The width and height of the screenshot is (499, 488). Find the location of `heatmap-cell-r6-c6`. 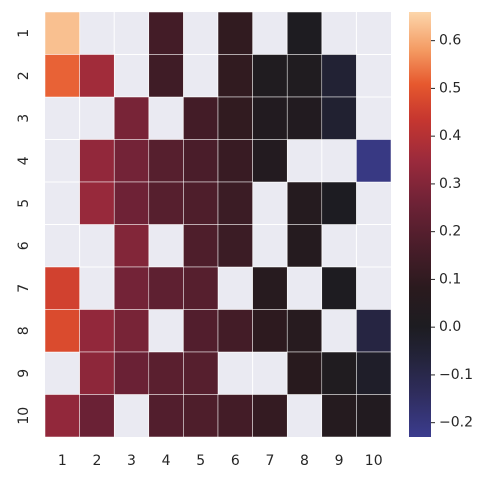

heatmap-cell-r6-c6 is located at coordinates (235, 246).